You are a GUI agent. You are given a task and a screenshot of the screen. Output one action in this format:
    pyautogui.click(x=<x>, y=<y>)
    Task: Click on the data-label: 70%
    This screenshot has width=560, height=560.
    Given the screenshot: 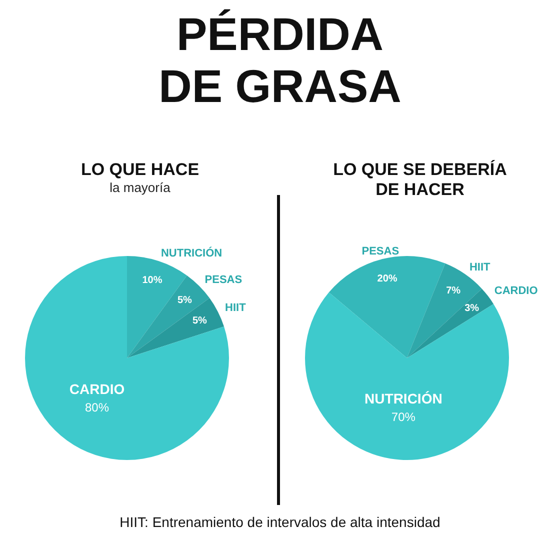 What is the action you would take?
    pyautogui.click(x=403, y=417)
    